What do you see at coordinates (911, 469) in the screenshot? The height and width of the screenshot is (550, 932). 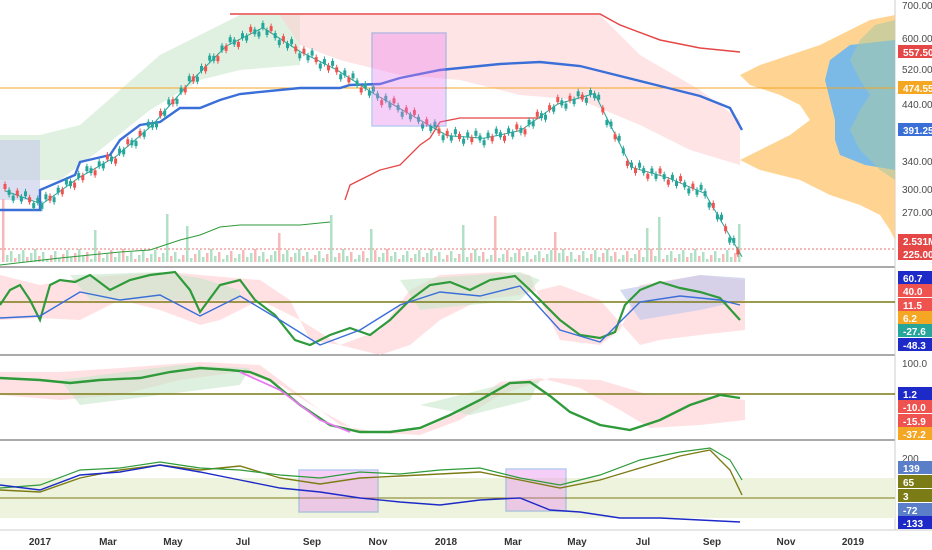 I see `comparison-tag-label: 139` at bounding box center [911, 469].